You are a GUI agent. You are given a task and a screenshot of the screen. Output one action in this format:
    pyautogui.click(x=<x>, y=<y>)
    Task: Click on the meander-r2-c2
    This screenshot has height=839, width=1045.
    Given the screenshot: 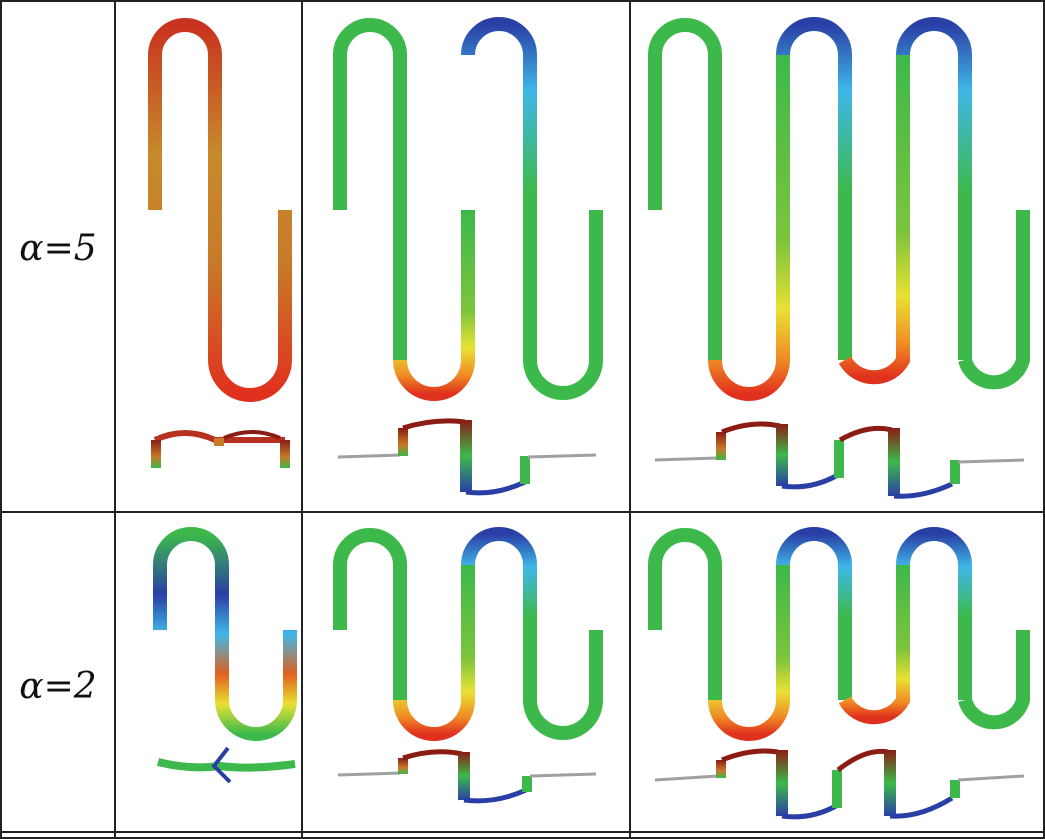 What is the action you would take?
    pyautogui.click(x=468, y=634)
    